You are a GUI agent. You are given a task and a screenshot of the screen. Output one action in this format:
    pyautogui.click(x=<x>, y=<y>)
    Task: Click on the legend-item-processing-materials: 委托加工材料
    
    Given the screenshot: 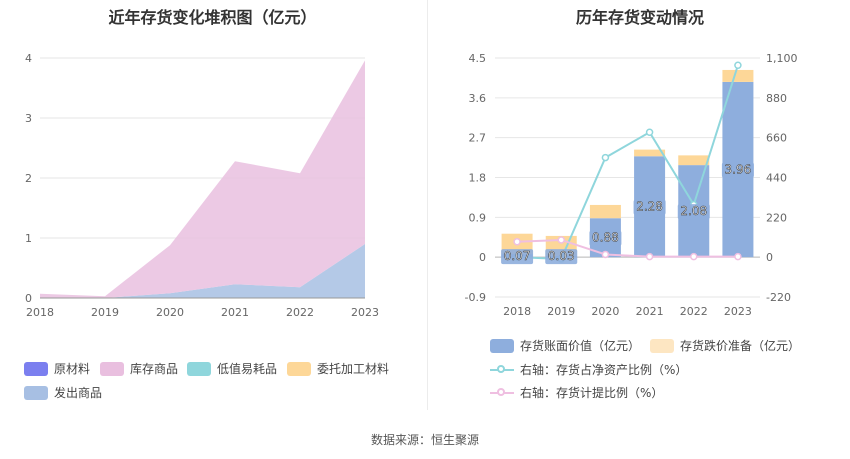 What is the action you would take?
    pyautogui.click(x=338, y=368)
    